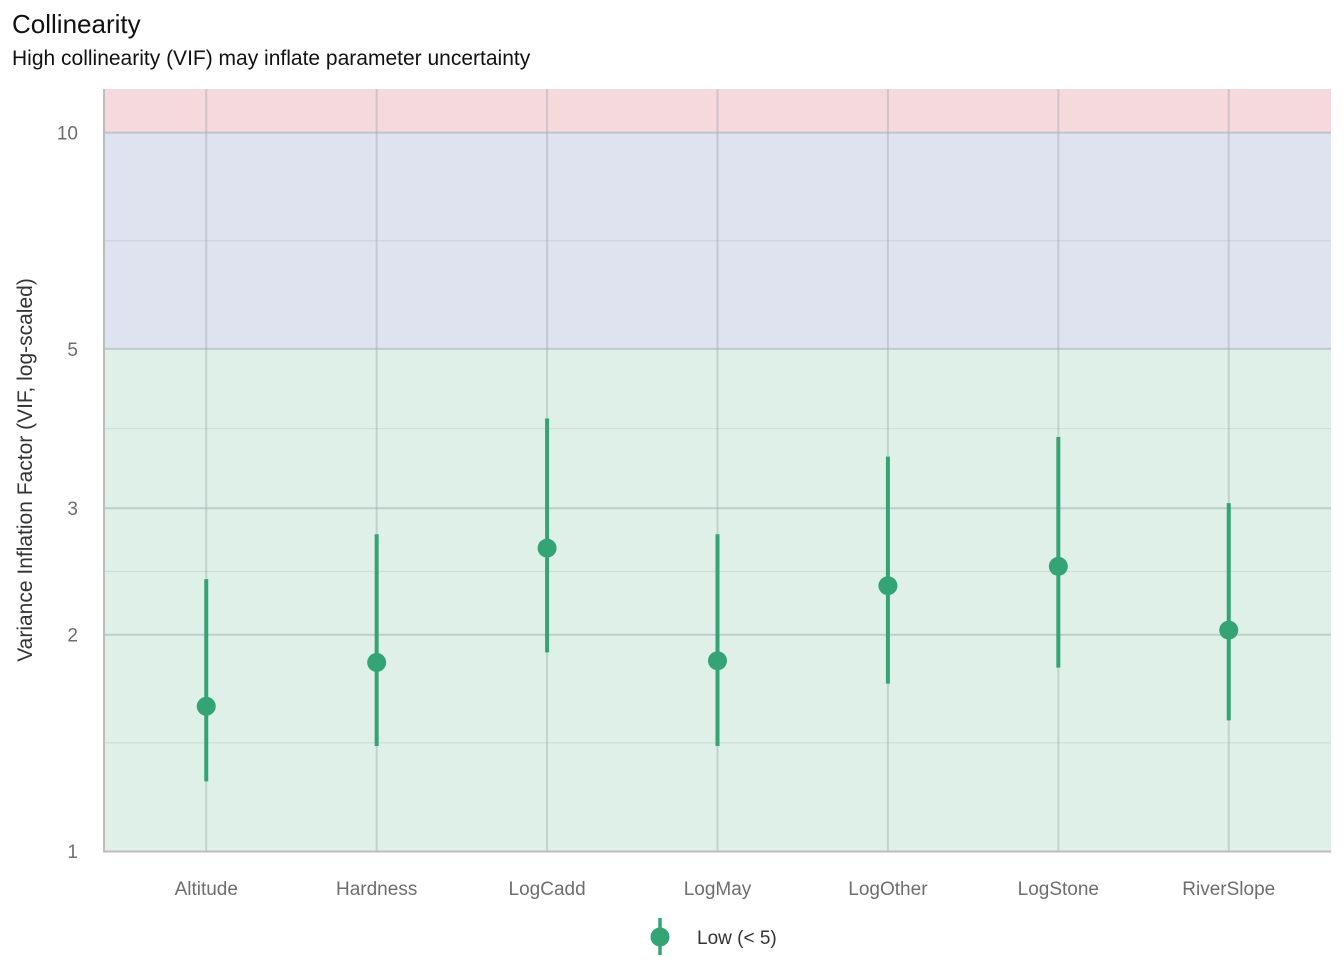 Image resolution: width=1344 pixels, height=960 pixels. Describe the element at coordinates (67, 493) in the screenshot. I see `y-tick-labels: 1 2 3 5 10` at that location.